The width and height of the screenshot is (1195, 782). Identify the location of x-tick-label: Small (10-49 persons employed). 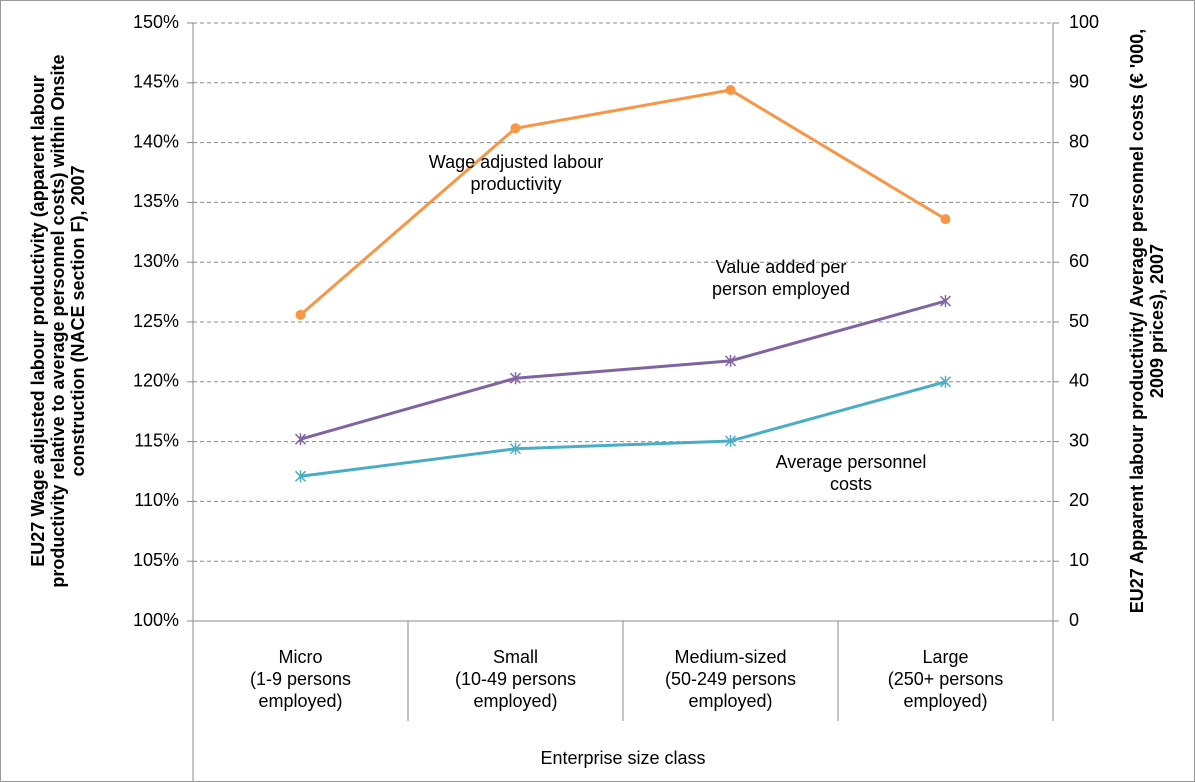
(515, 679).